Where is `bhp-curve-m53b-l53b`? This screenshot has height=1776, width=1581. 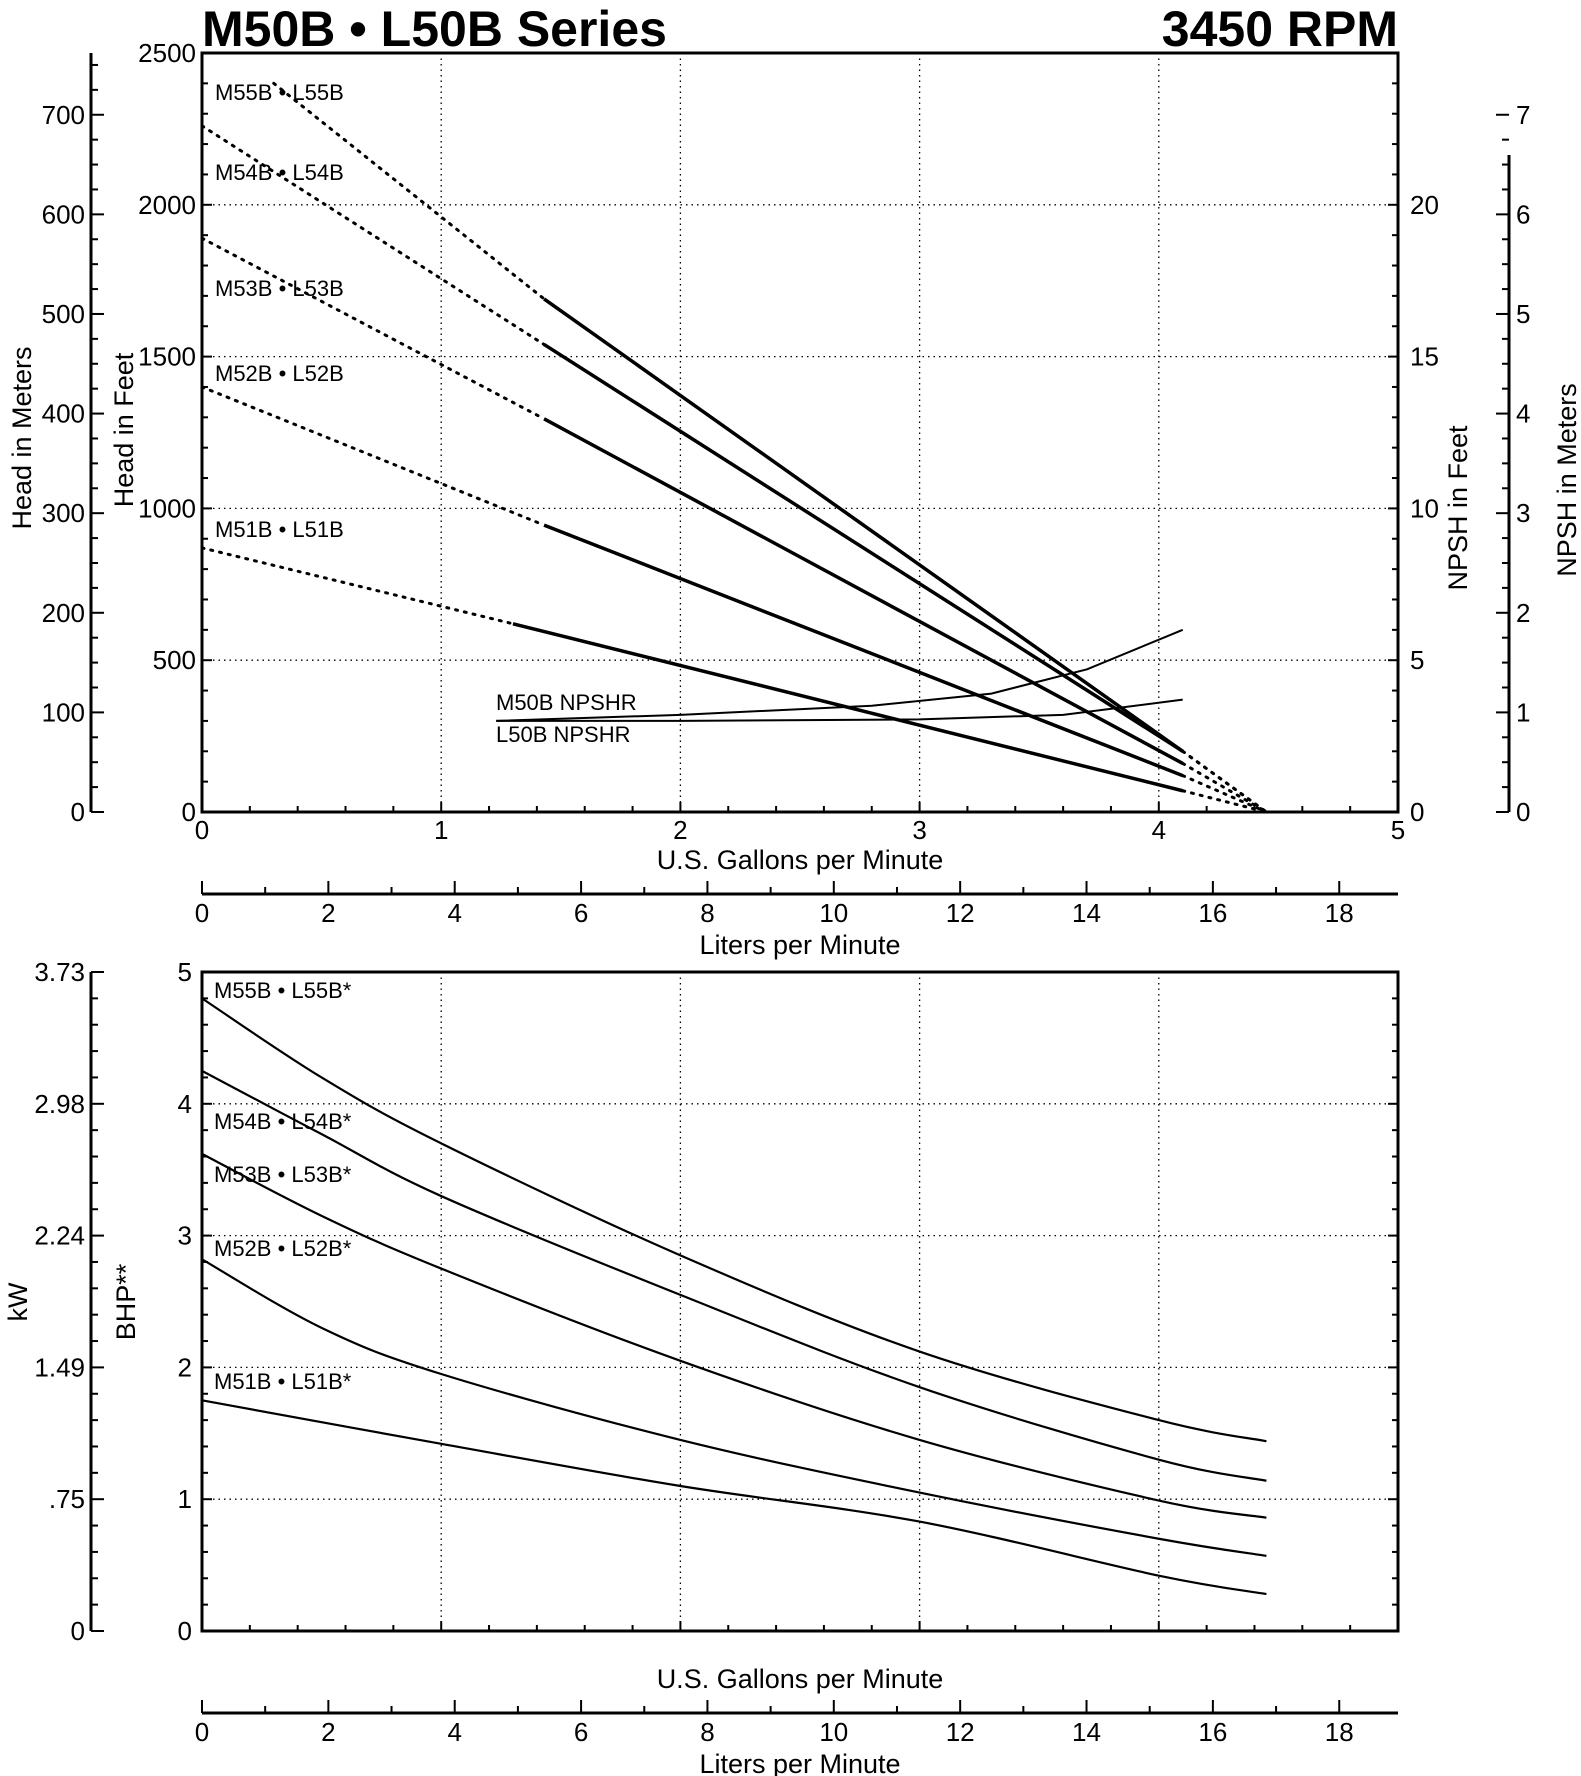 bhp-curve-m53b-l53b is located at coordinates (734, 1335).